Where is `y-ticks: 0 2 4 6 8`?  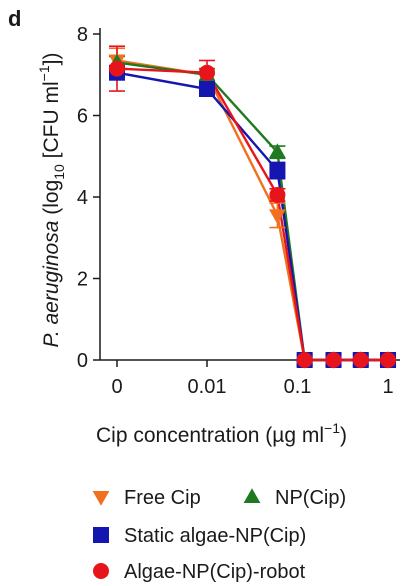 y-ticks: 0 2 4 6 8 is located at coordinates (88, 198).